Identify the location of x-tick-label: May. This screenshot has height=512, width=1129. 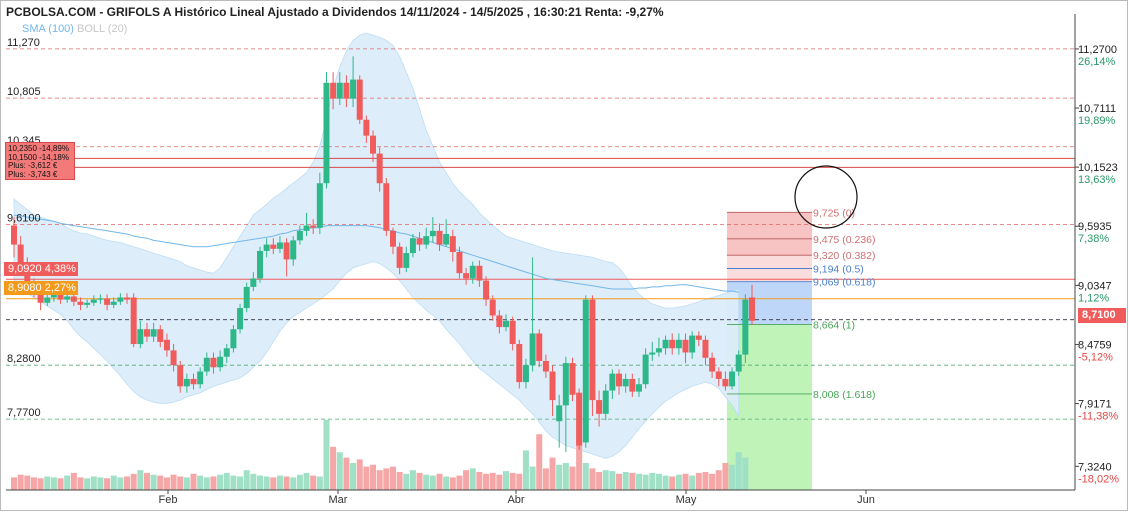
(686, 500).